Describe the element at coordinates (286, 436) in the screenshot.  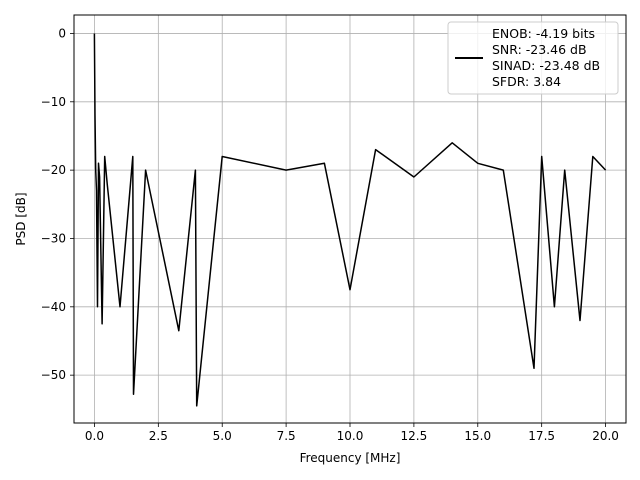
I see `x-tick-label: 7.5` at that location.